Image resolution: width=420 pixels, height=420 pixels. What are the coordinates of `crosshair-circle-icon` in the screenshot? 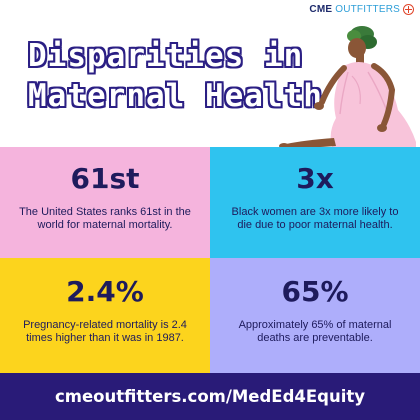 It's located at (408, 9).